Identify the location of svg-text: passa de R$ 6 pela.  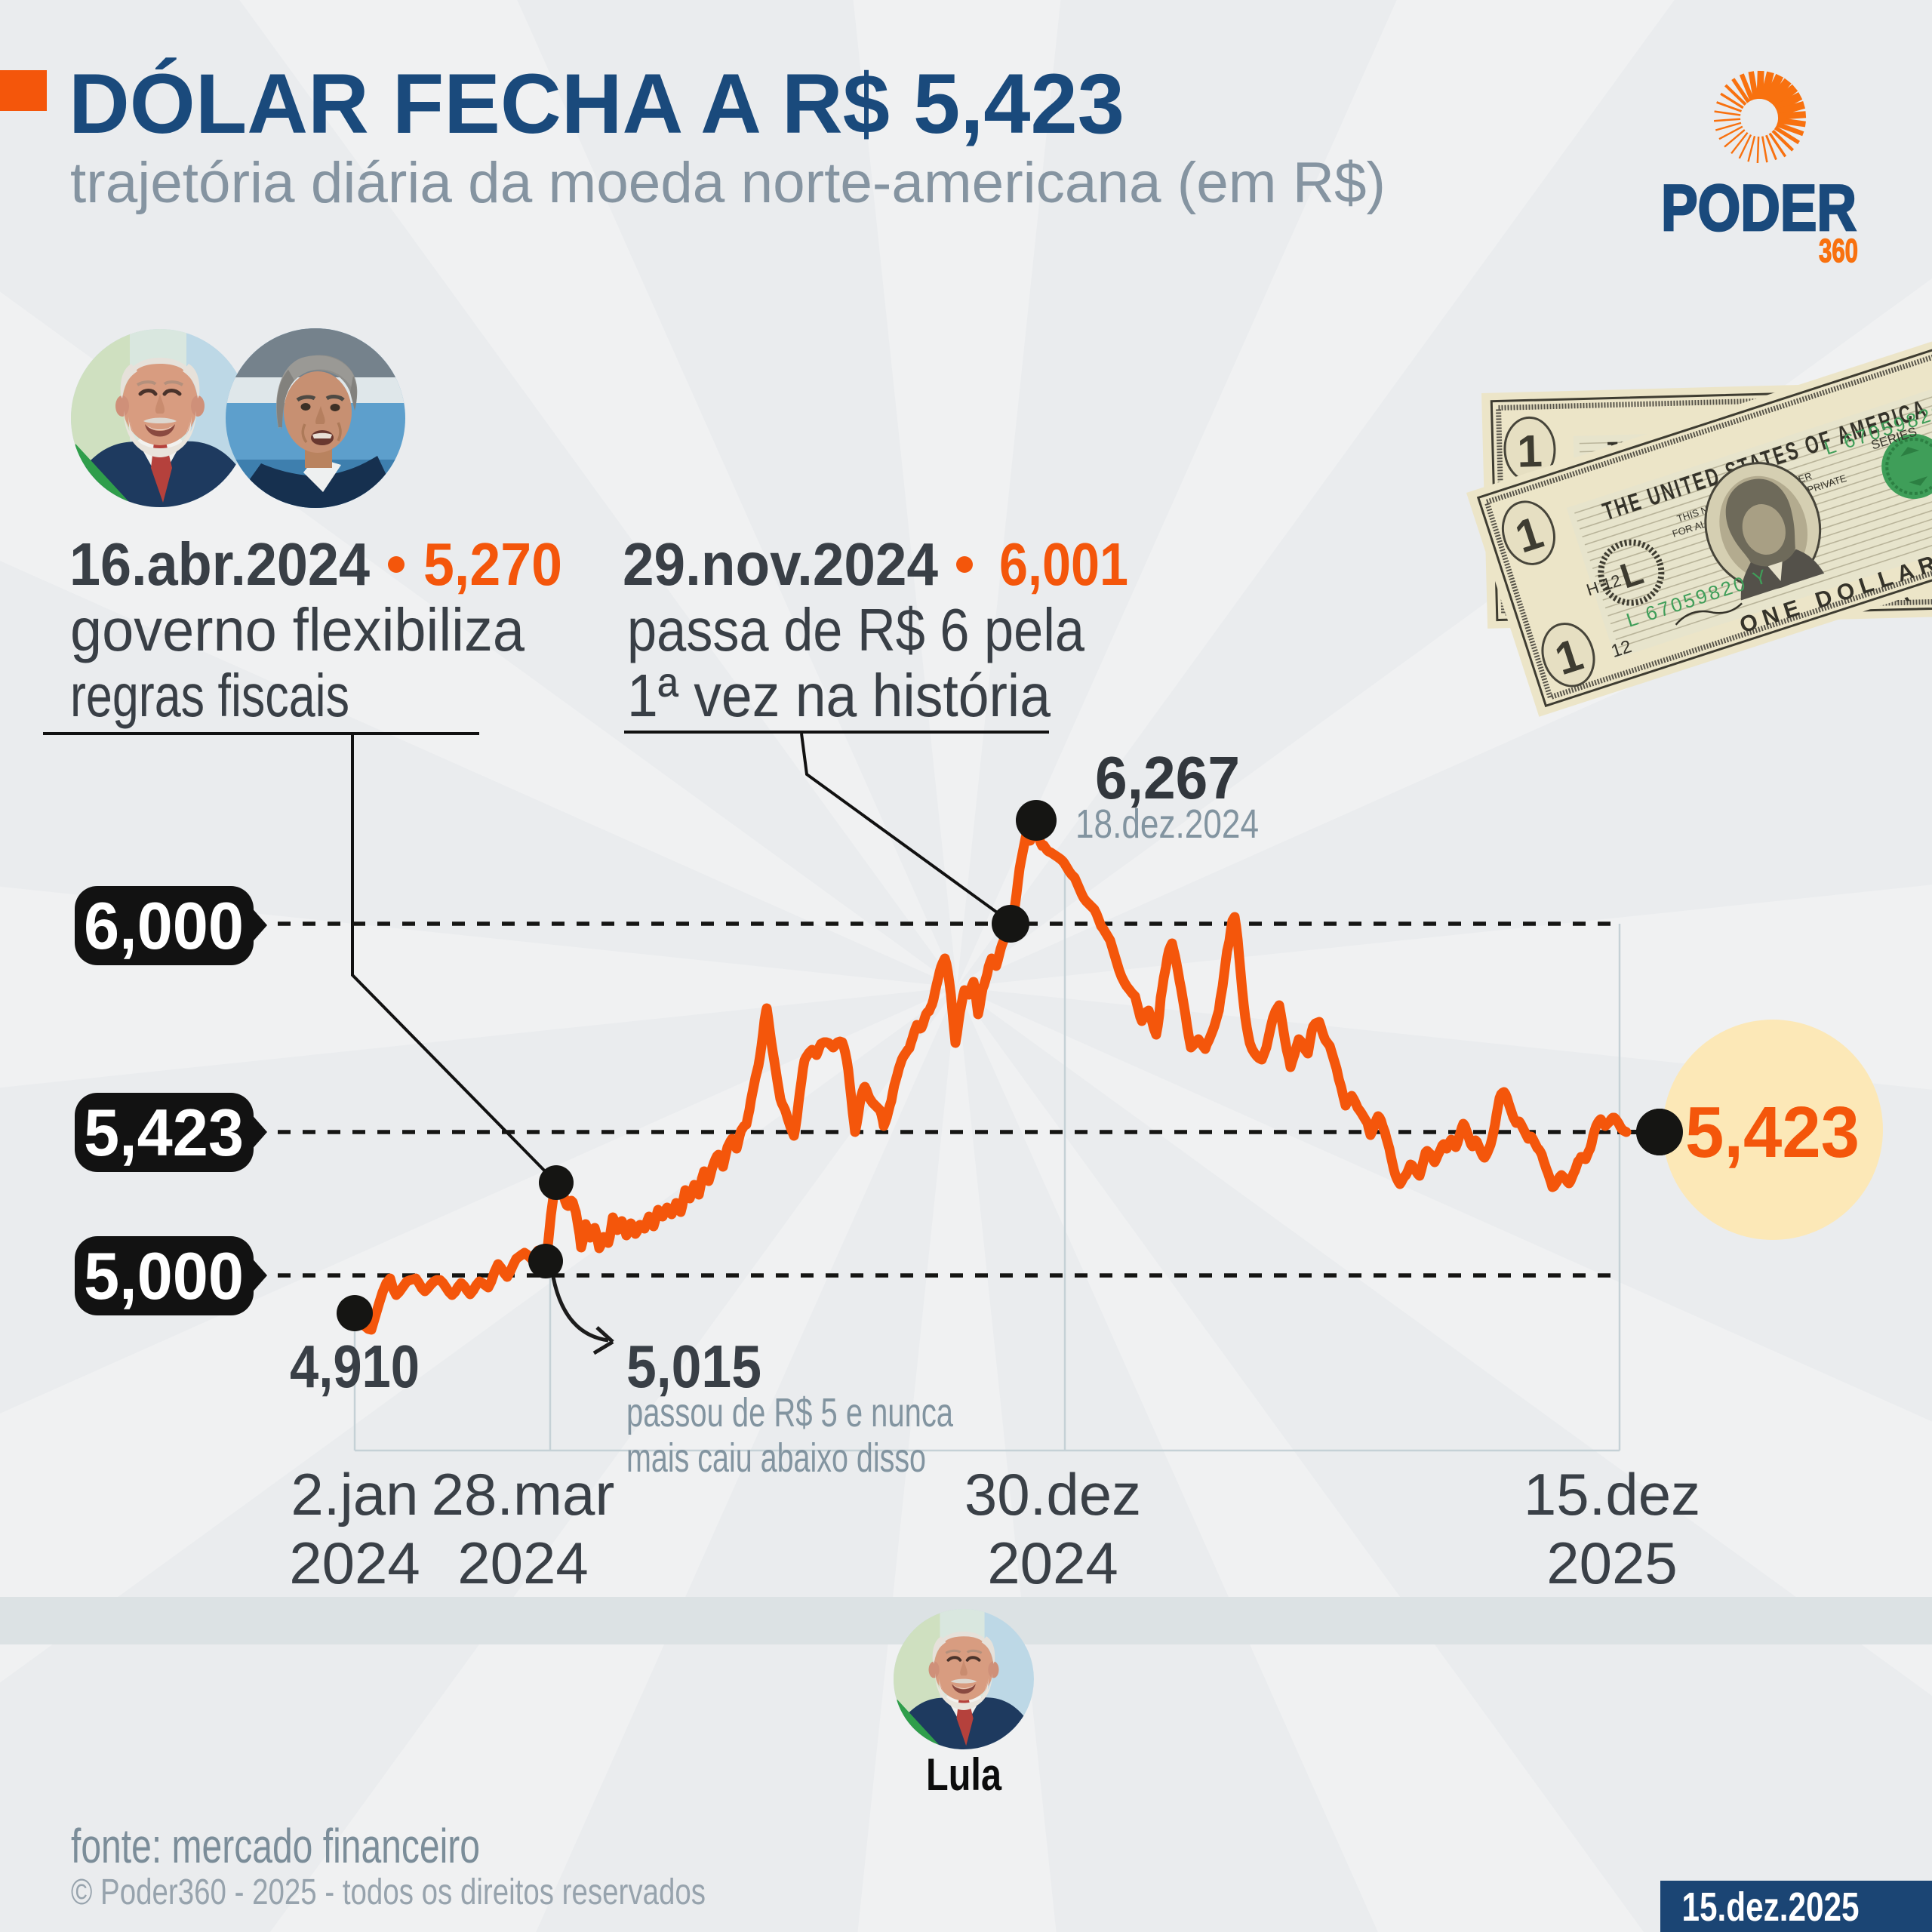
(855, 629).